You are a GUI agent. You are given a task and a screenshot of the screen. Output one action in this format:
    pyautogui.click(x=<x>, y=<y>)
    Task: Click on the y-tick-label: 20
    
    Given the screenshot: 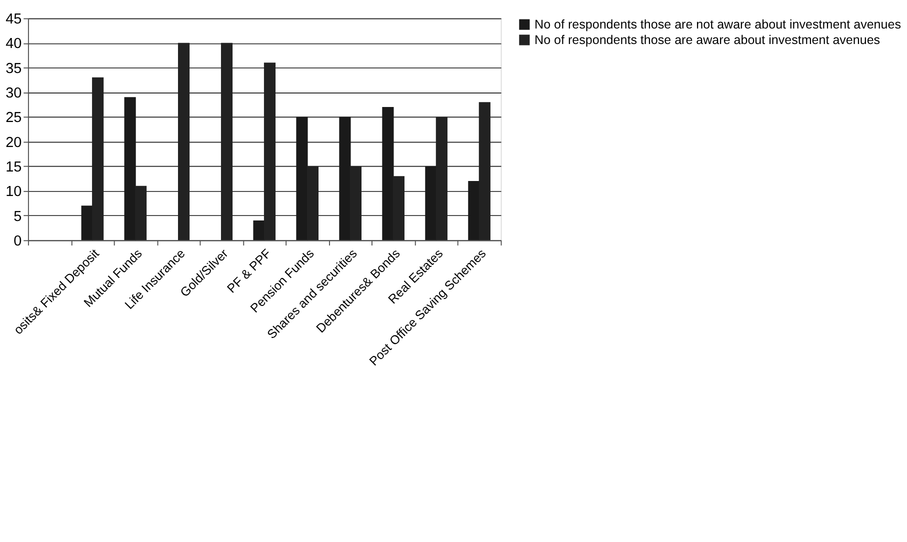 What is the action you would take?
    pyautogui.click(x=14, y=142)
    